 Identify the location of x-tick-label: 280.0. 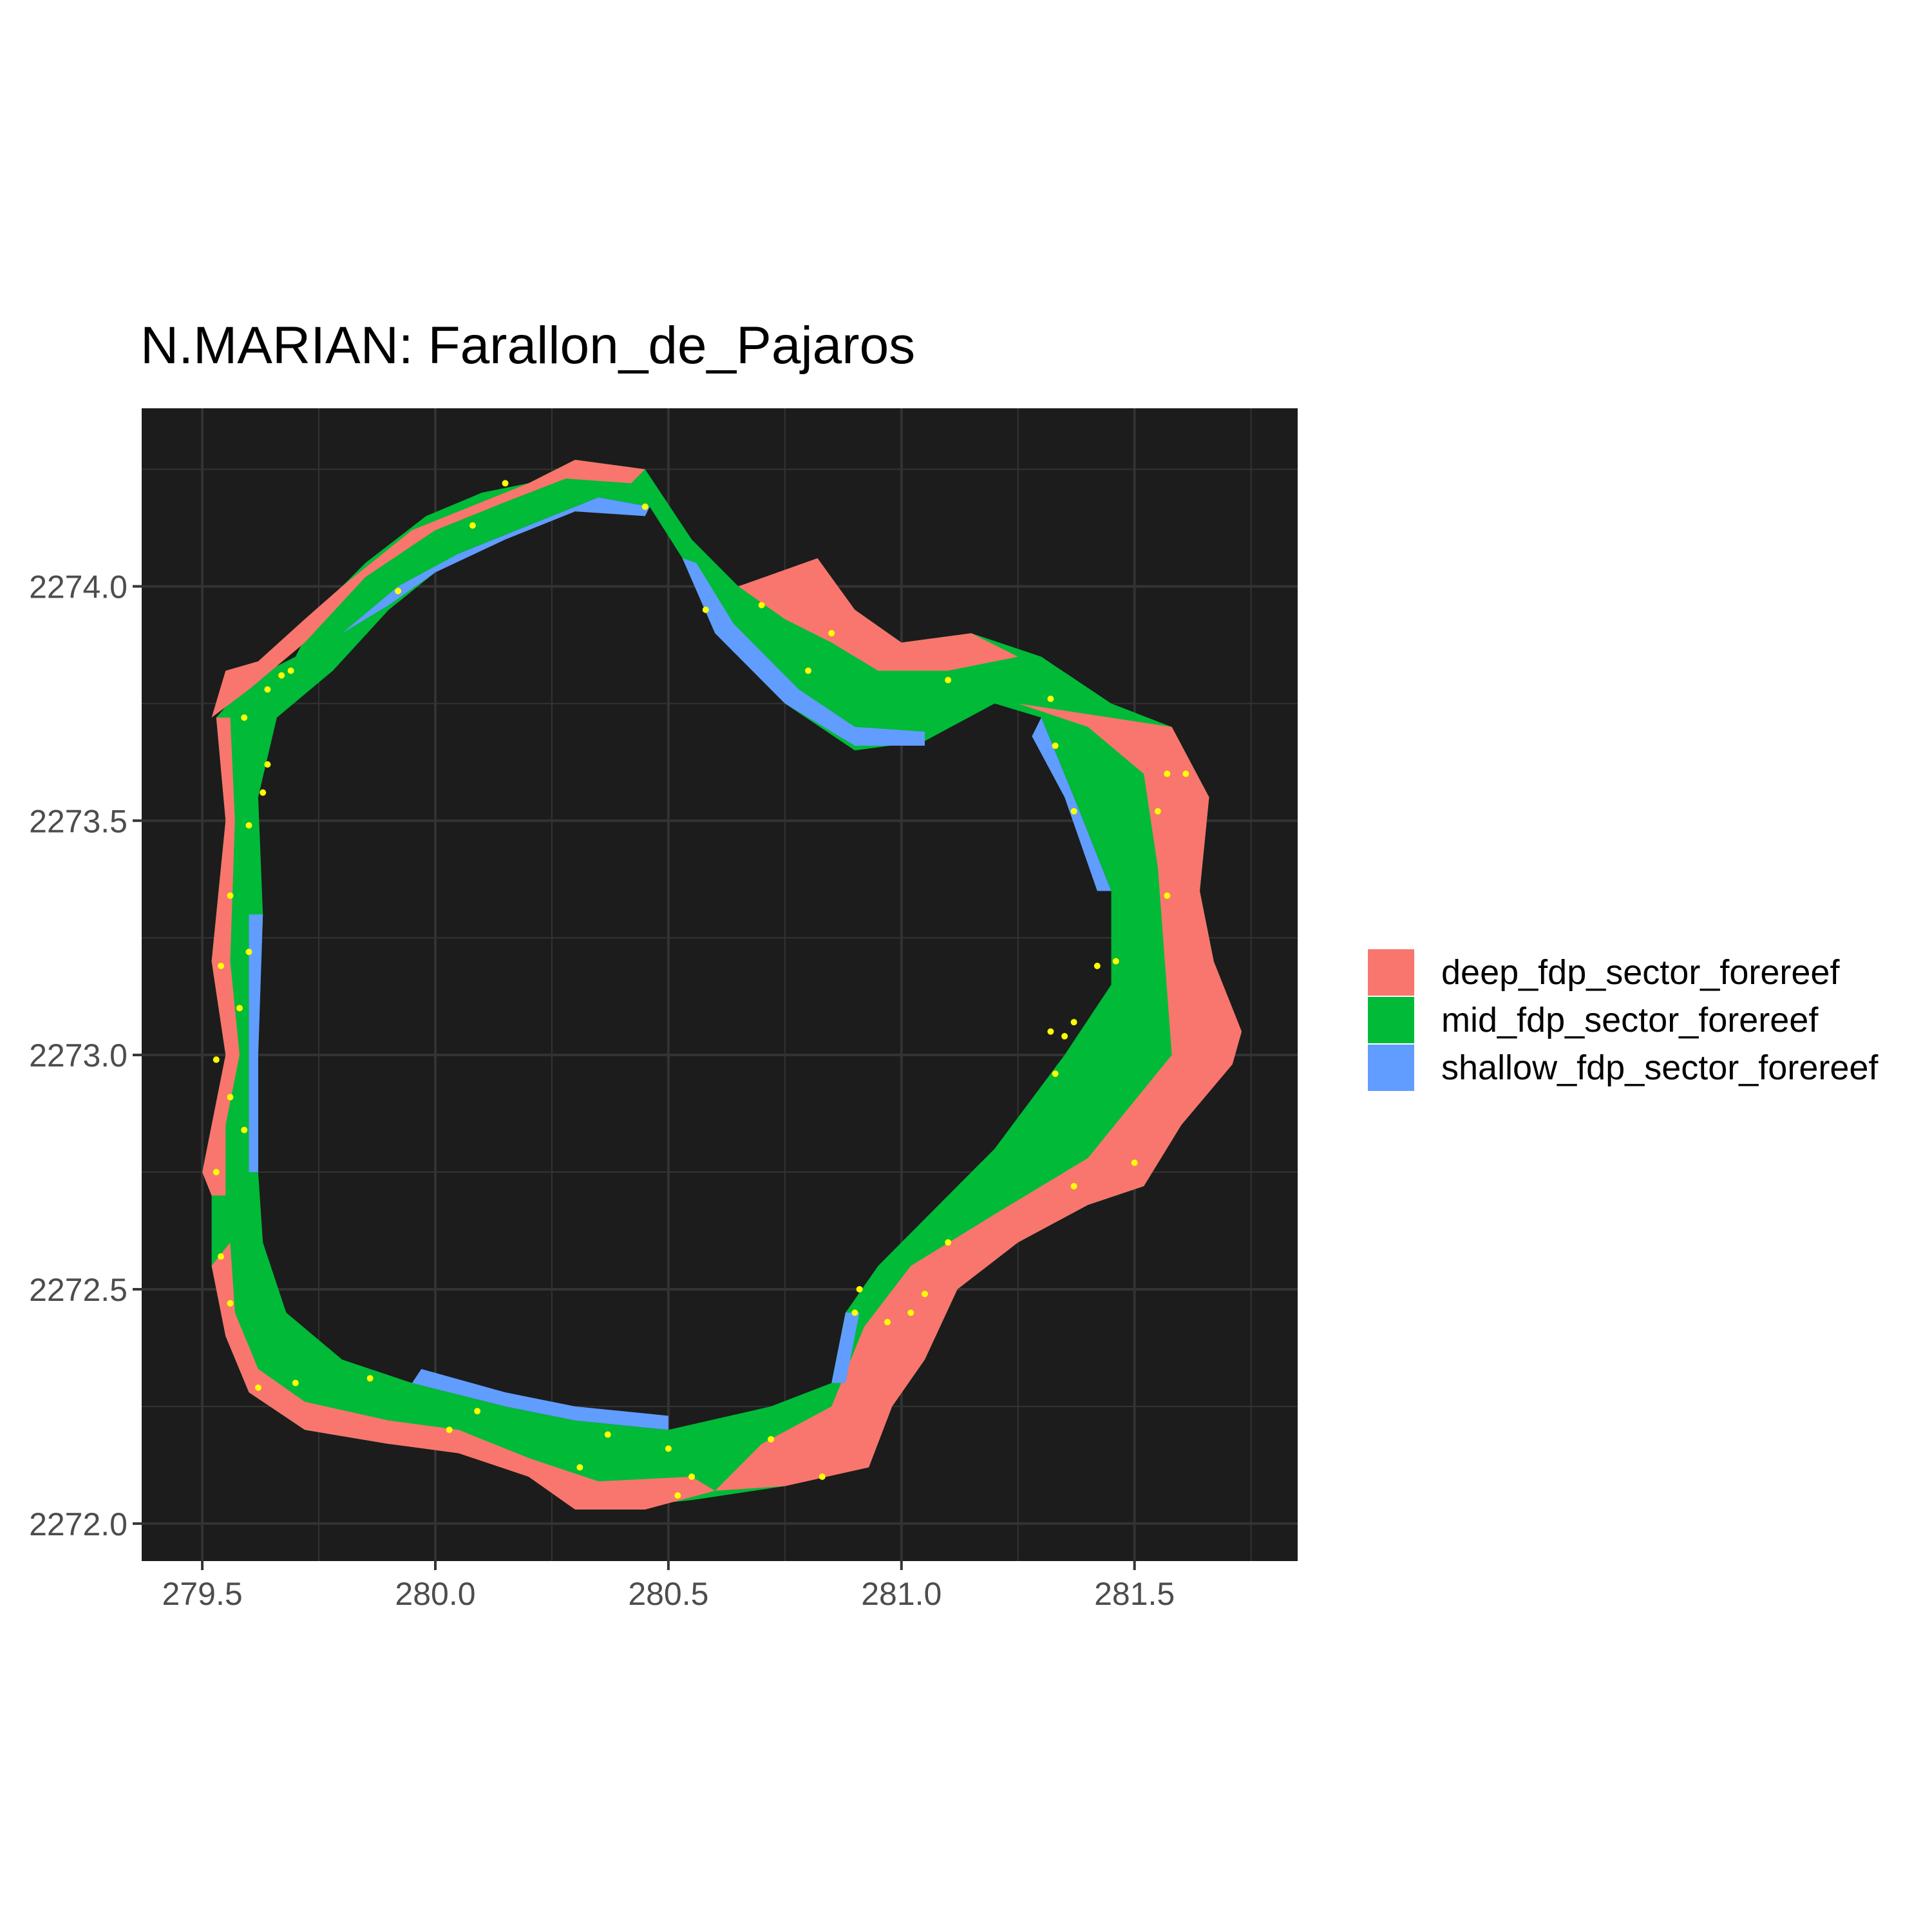
(435, 1594).